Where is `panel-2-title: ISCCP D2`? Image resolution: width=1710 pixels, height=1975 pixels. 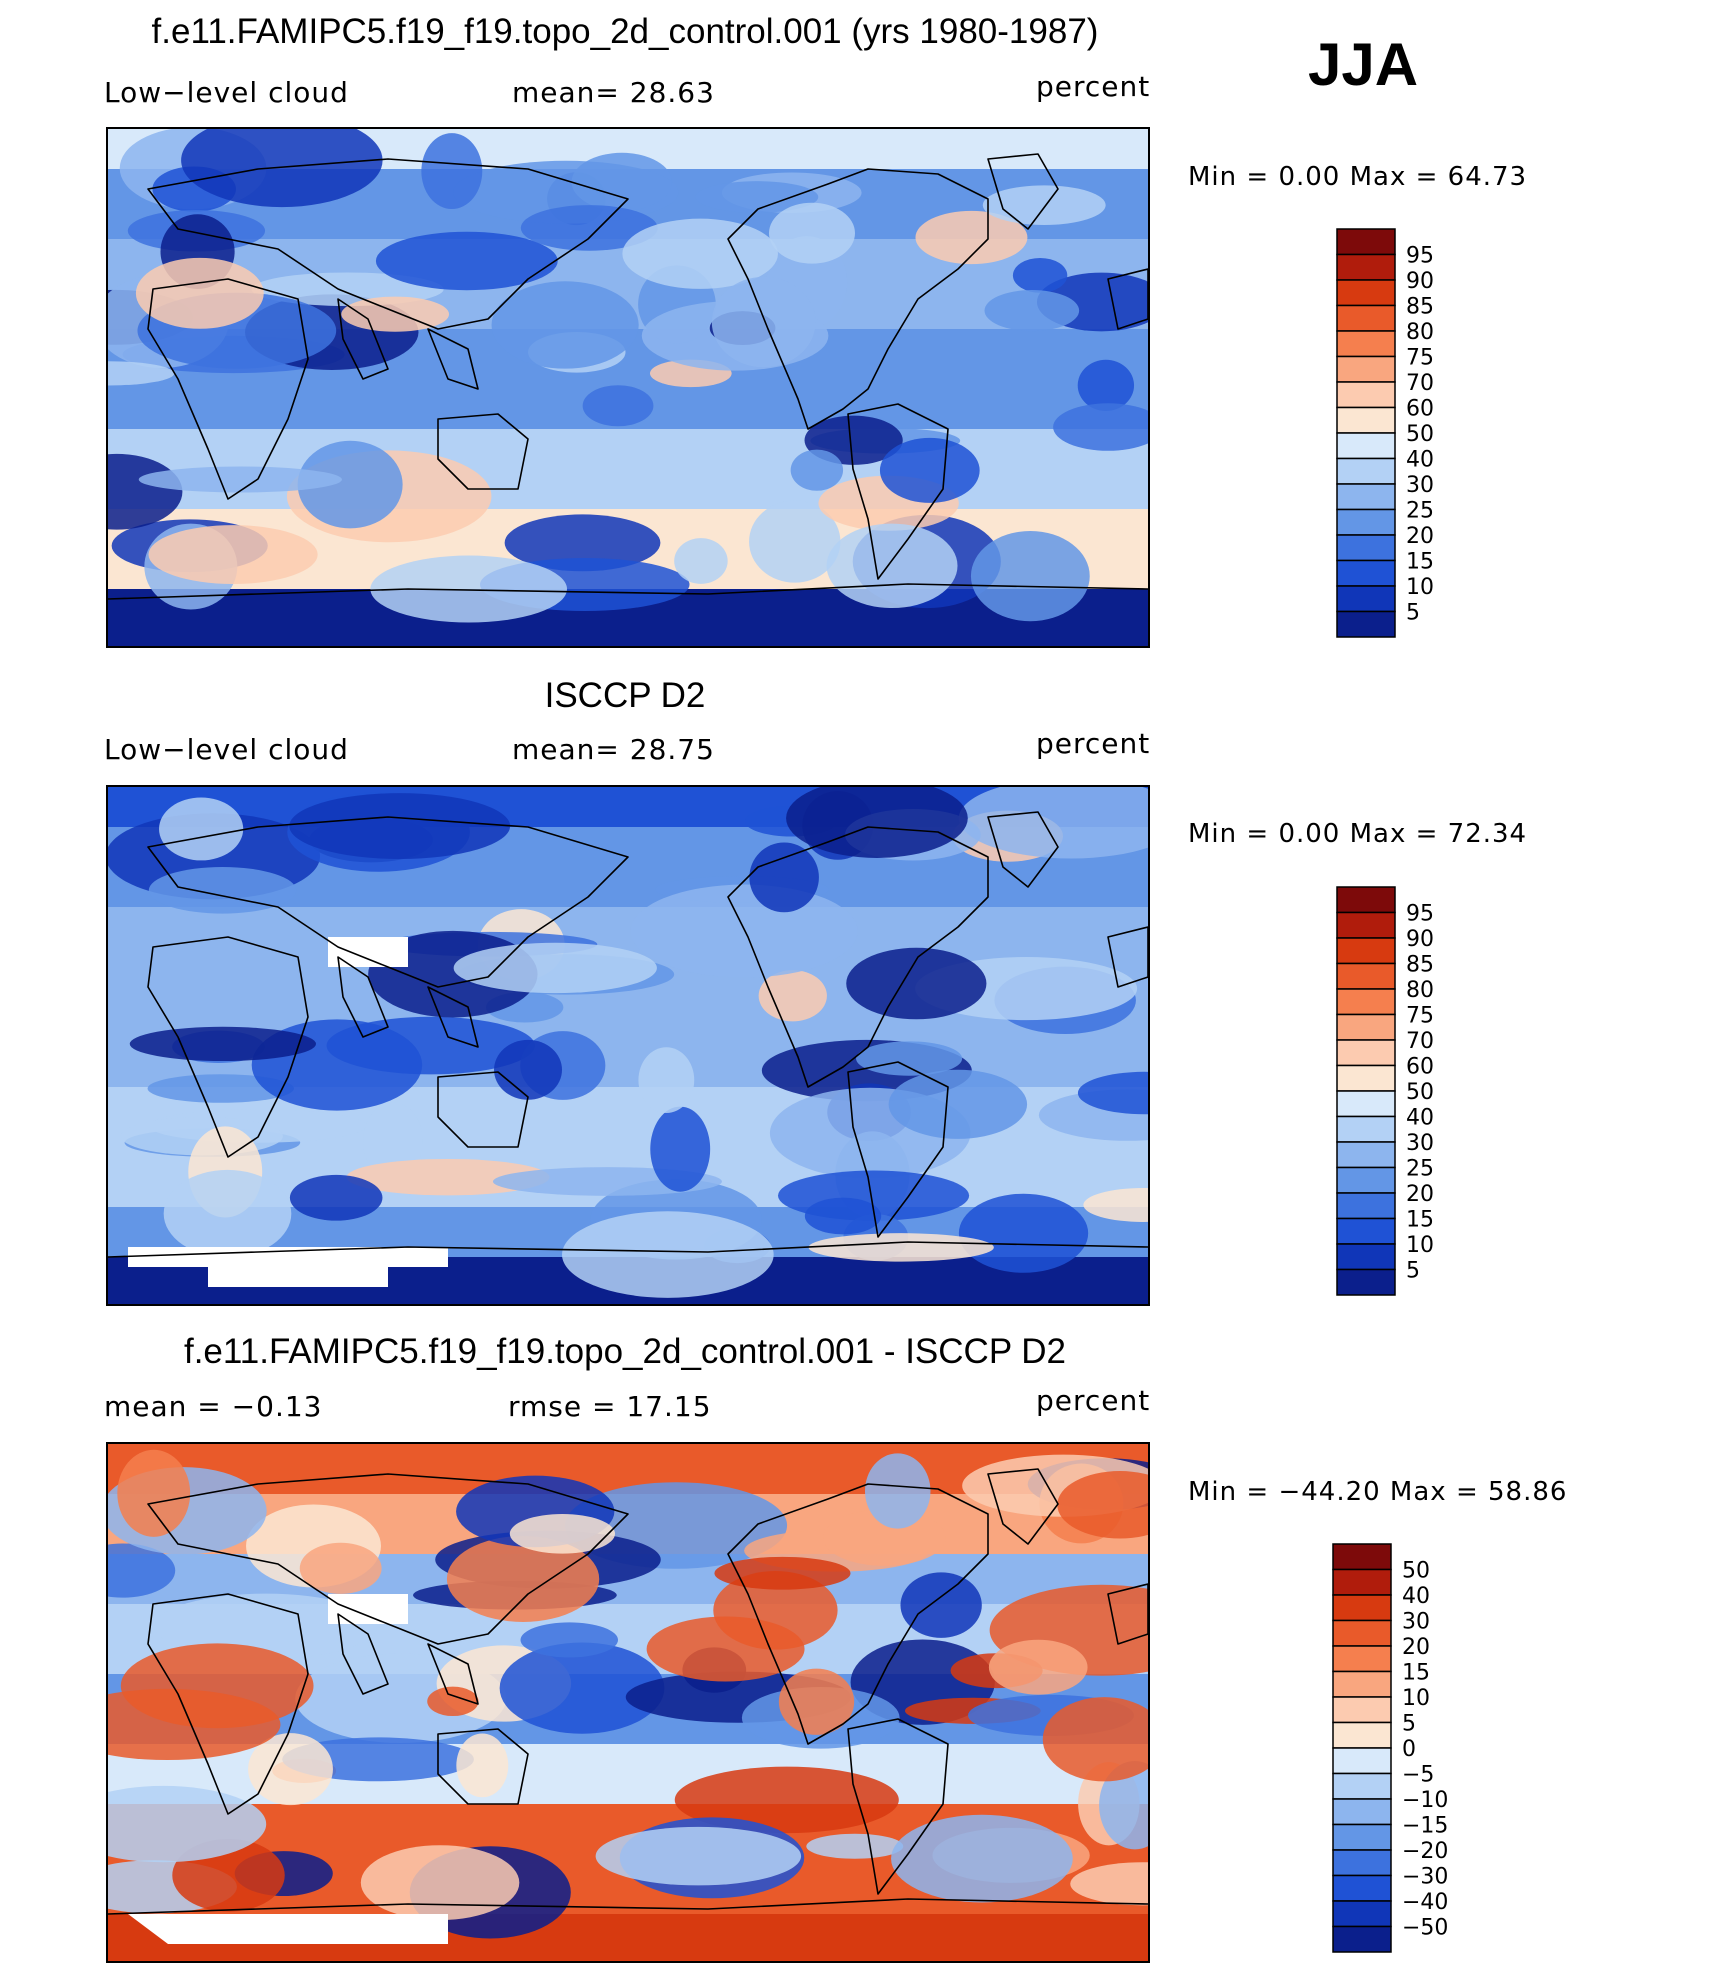
panel-2-title: ISCCP D2 is located at coordinates (625, 695).